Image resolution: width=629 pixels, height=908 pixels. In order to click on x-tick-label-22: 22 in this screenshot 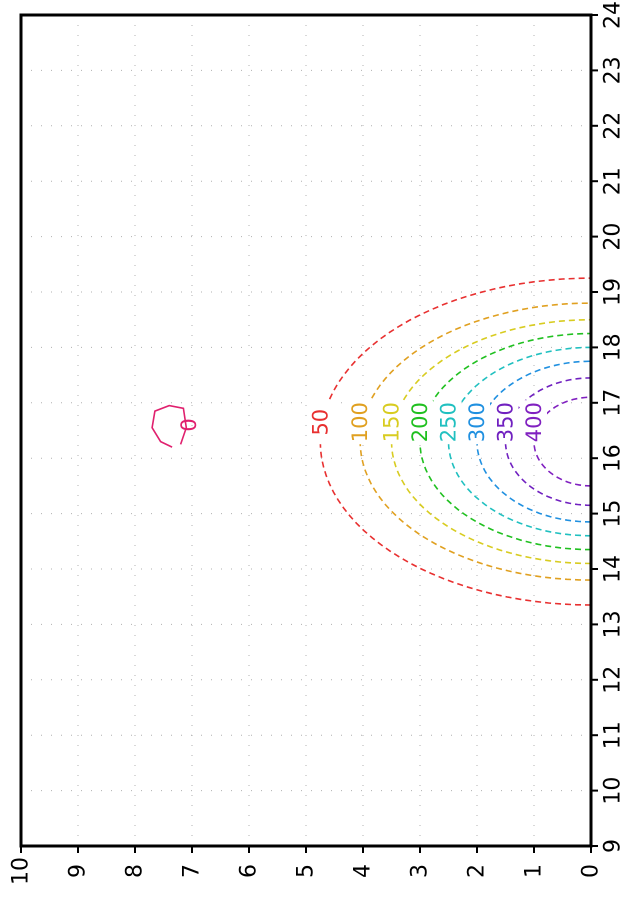, I will do `click(613, 126)`.